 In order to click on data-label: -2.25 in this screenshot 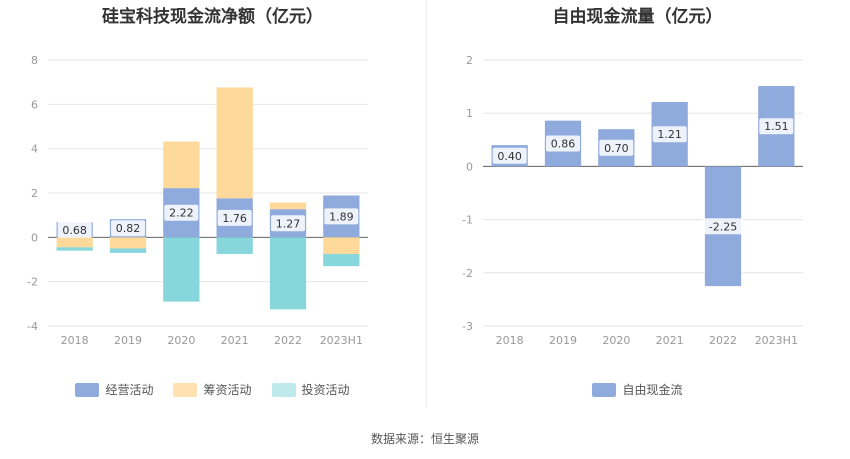, I will do `click(723, 226)`.